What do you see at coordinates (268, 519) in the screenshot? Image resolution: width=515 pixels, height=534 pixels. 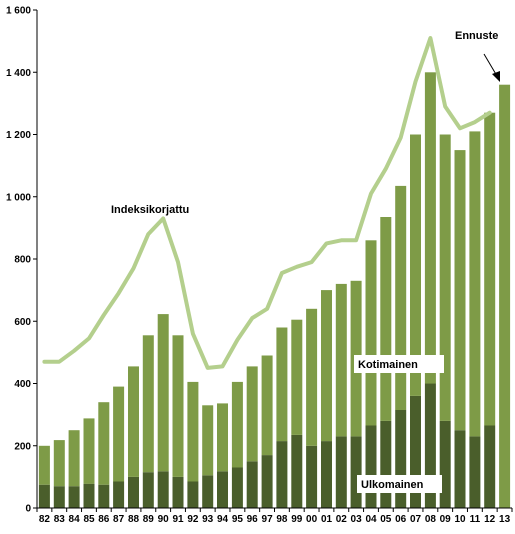 I see `x-tick-label: 97` at bounding box center [268, 519].